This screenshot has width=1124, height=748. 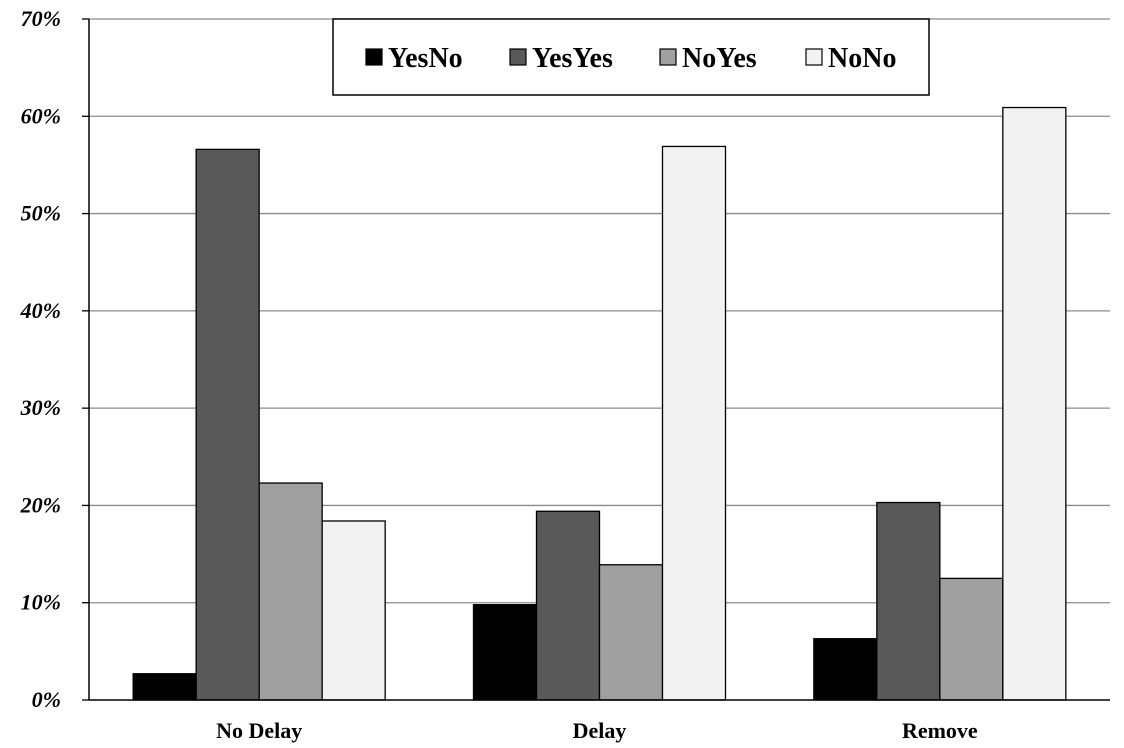 I want to click on y-tick-label: 40%, so click(x=40, y=310).